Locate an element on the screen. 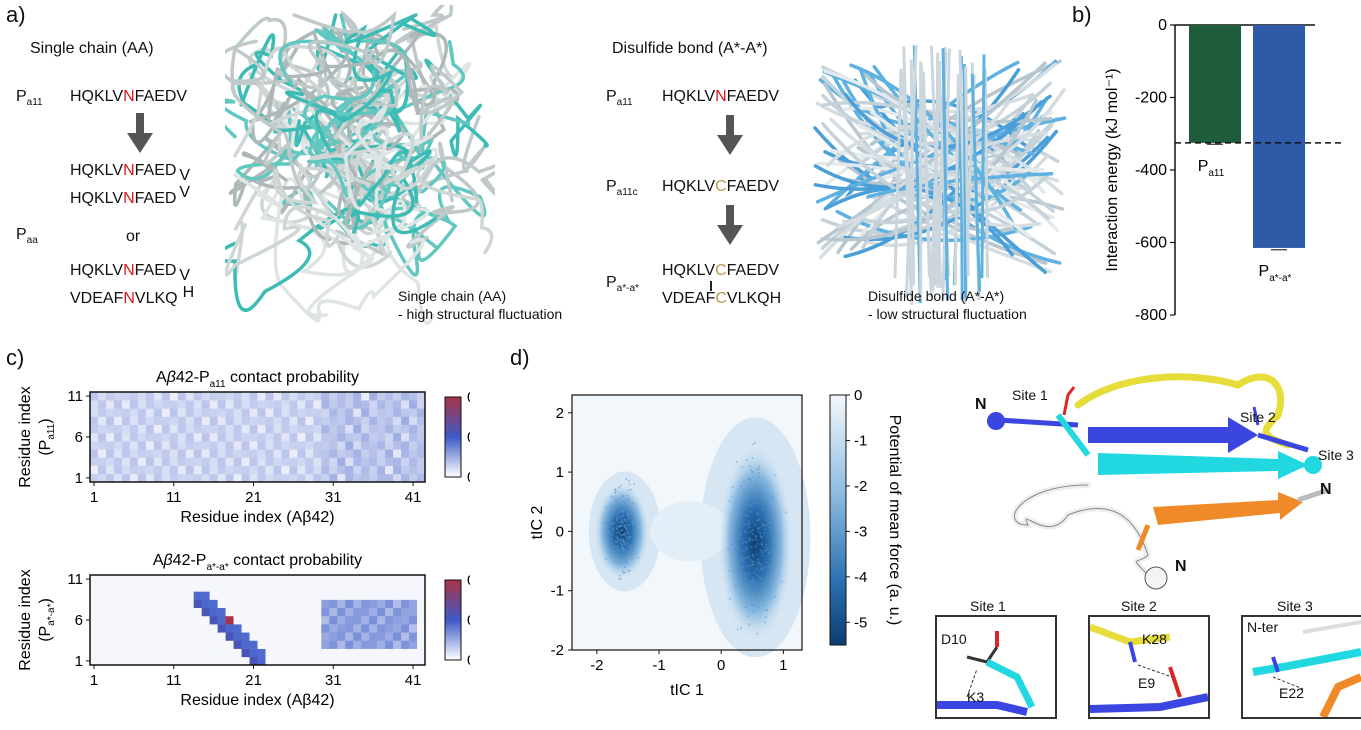  site2-label: Site 2 is located at coordinates (1258, 417).